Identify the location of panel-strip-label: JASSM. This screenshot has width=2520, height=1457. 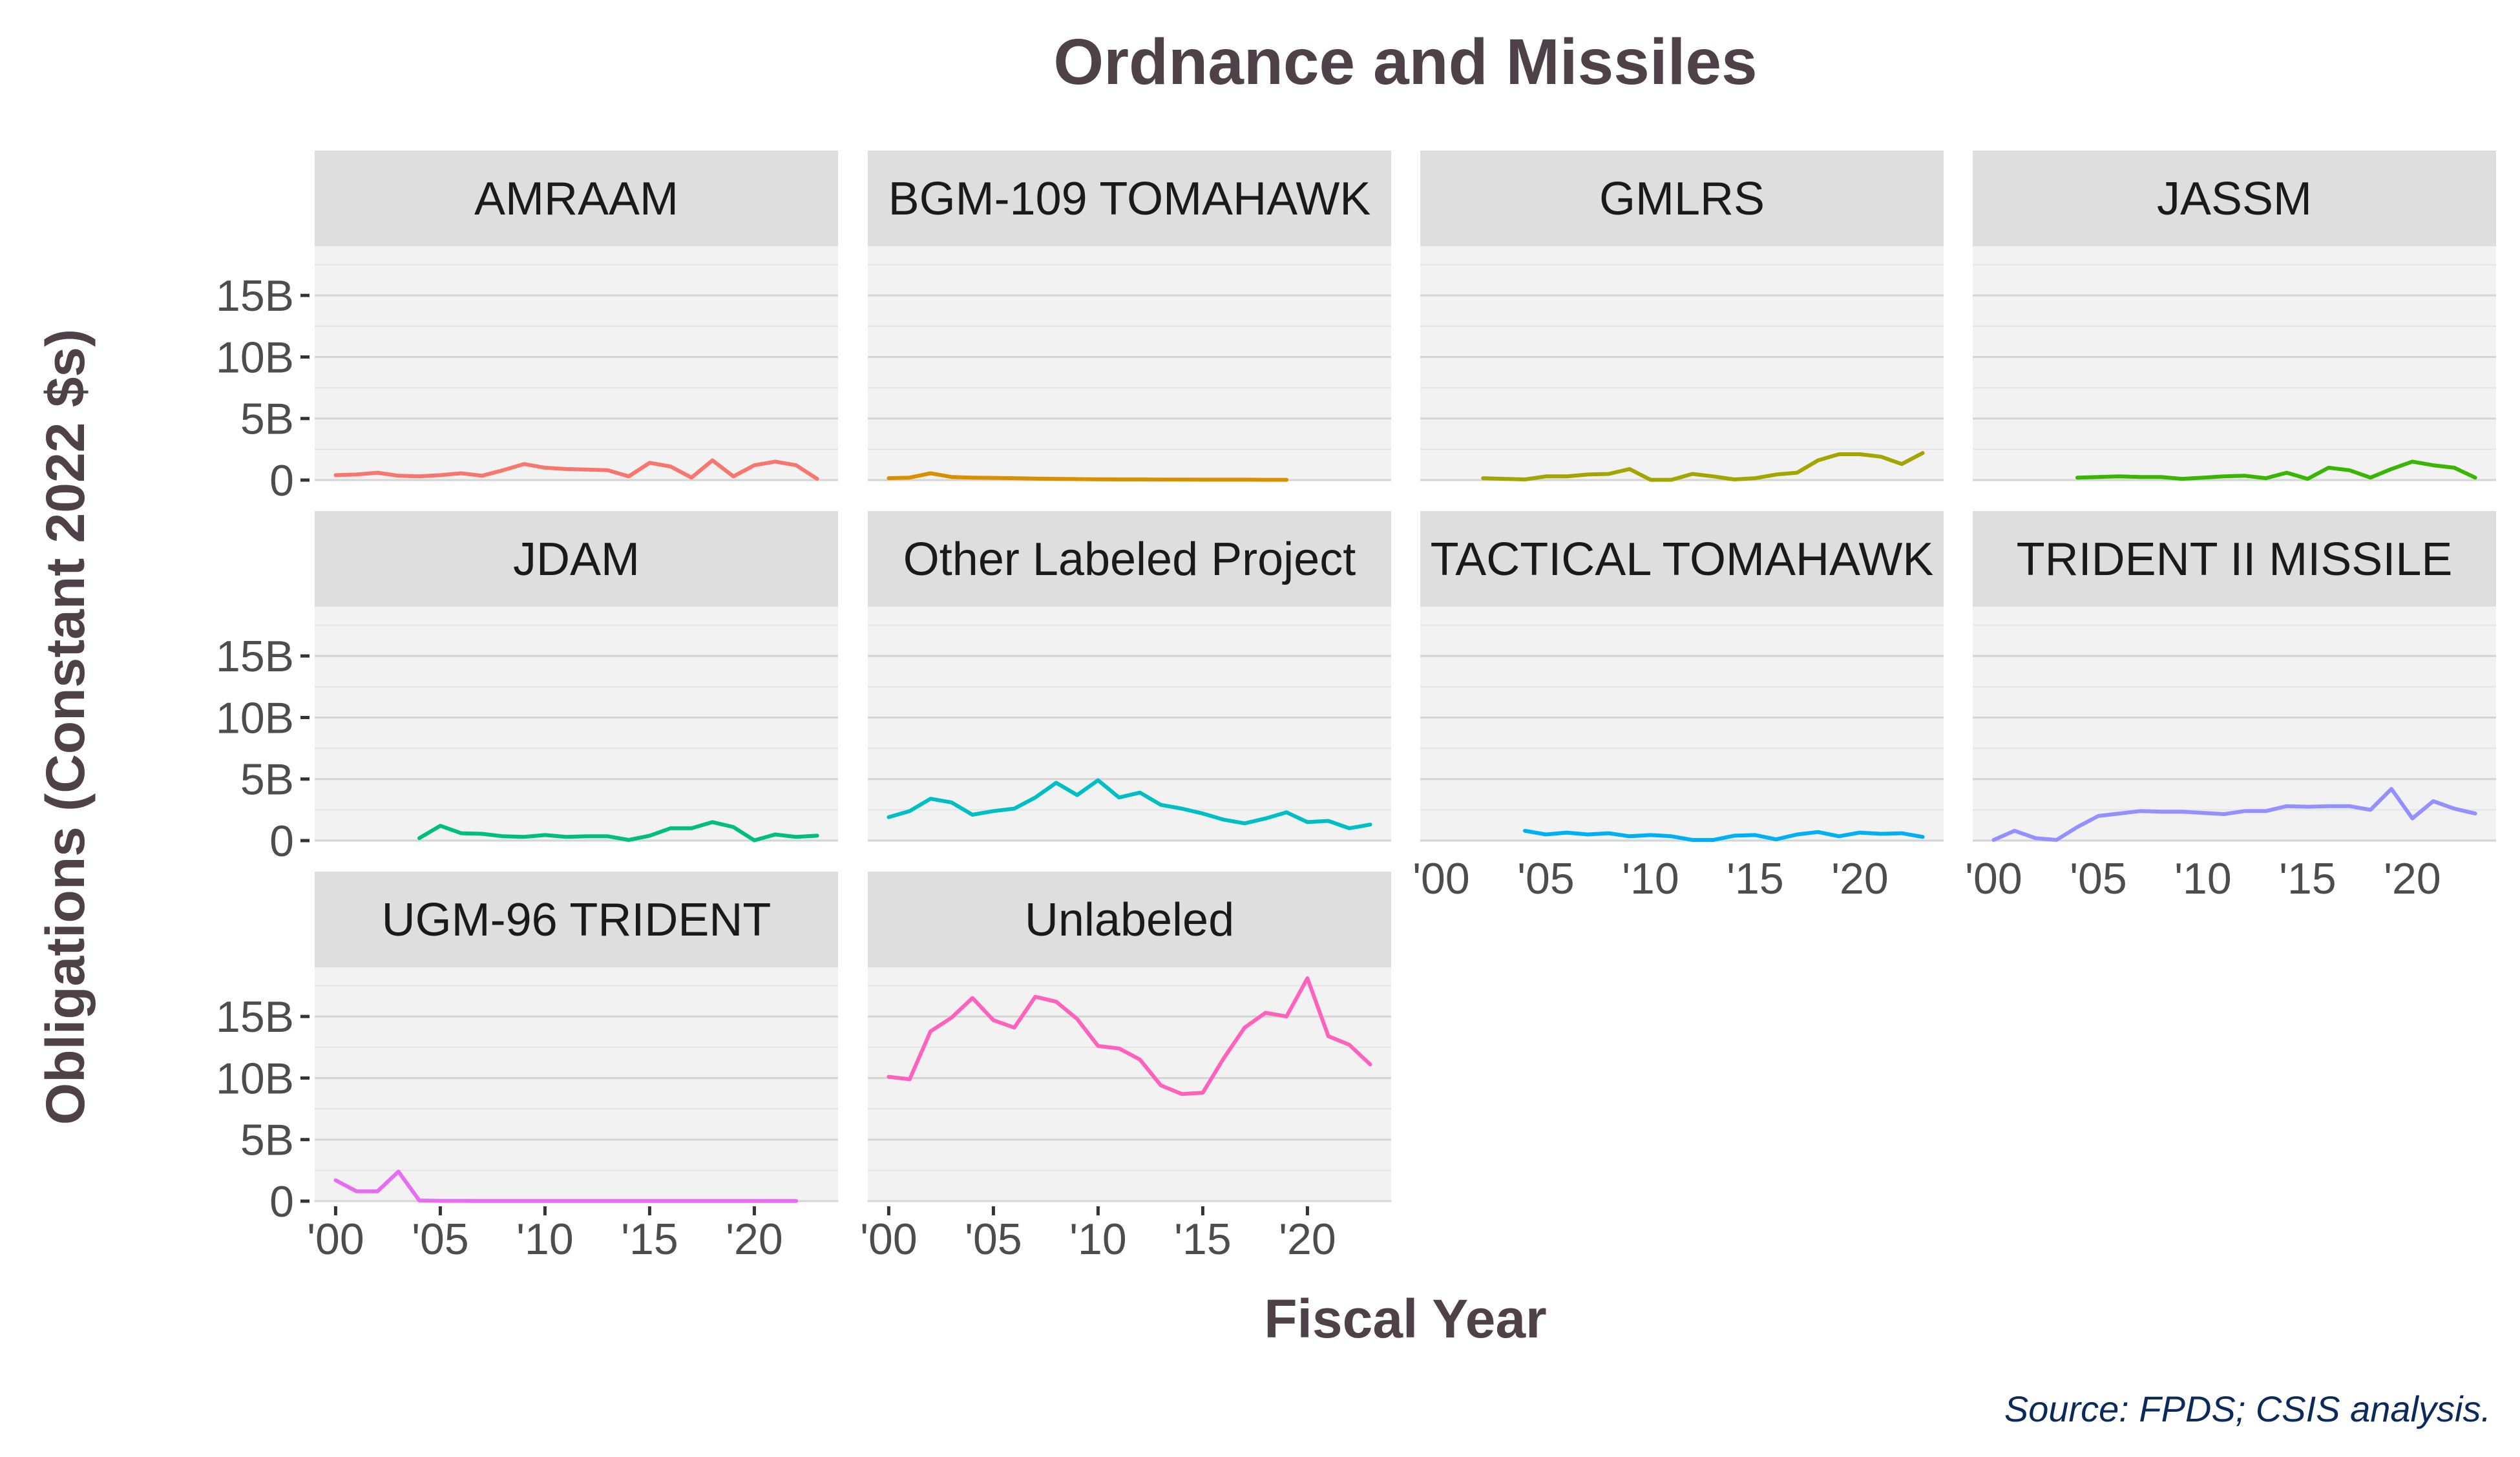
(2234, 199).